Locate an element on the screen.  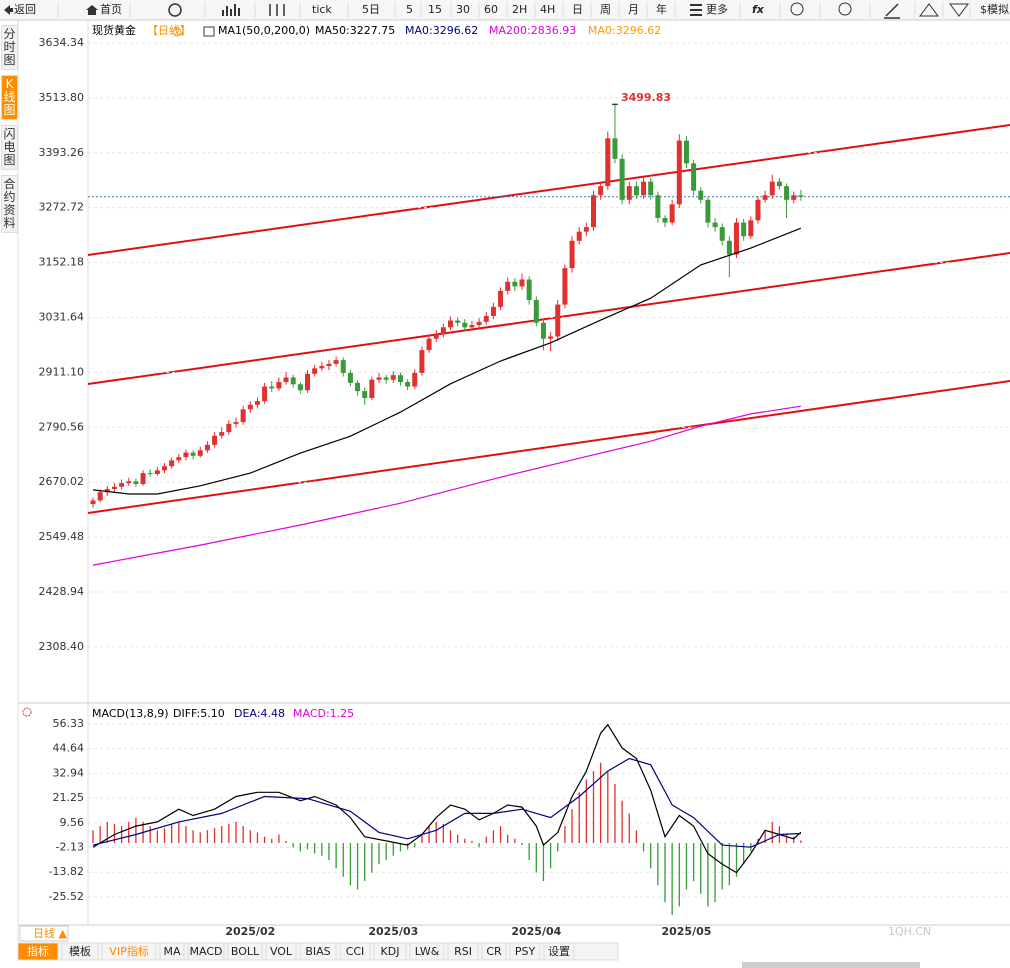
toolbar-button: 月 is located at coordinates (633, 9).